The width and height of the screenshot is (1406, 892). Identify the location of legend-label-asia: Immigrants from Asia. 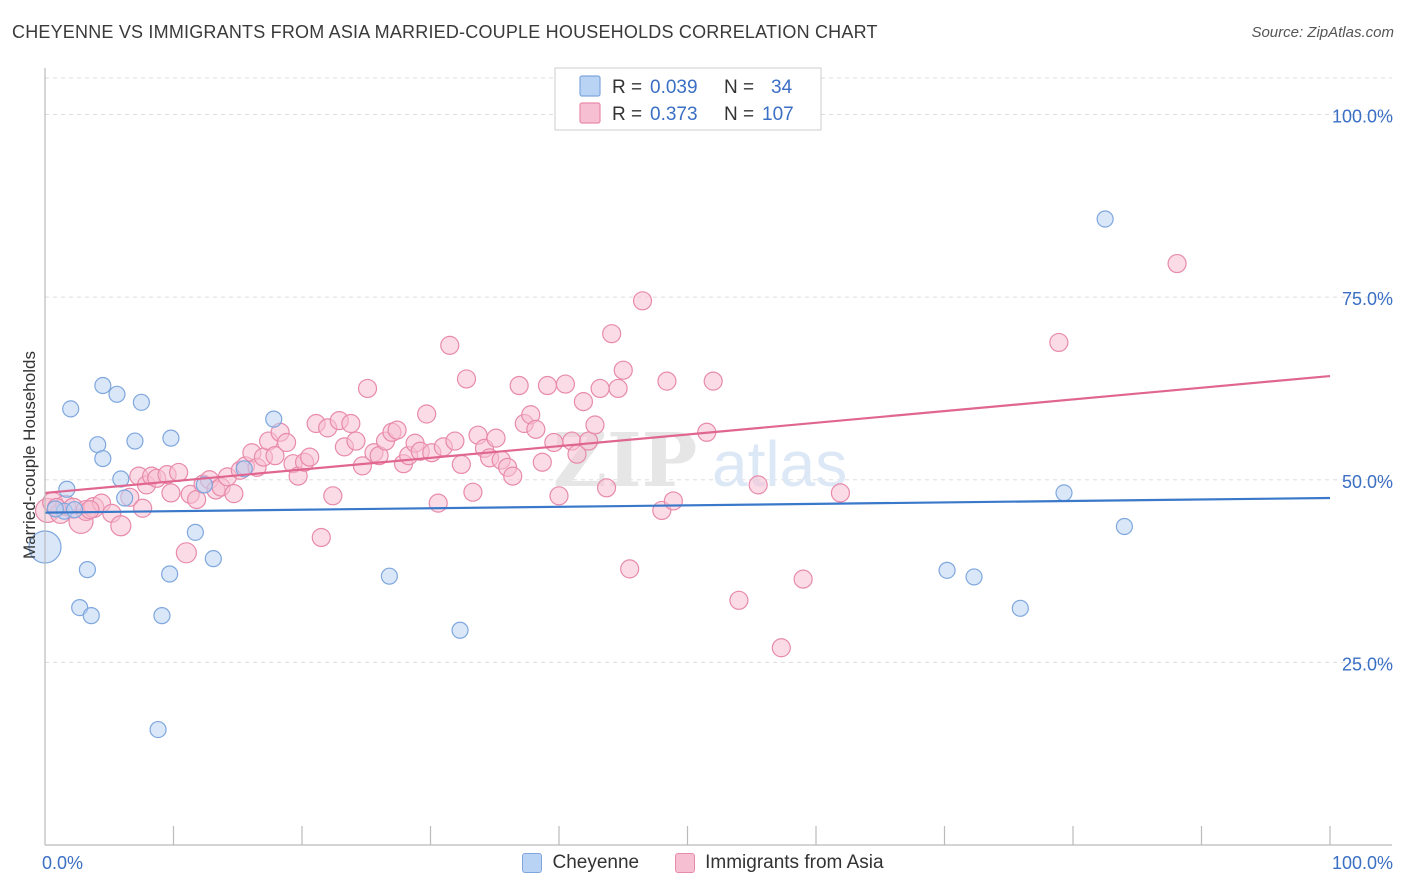
(794, 862).